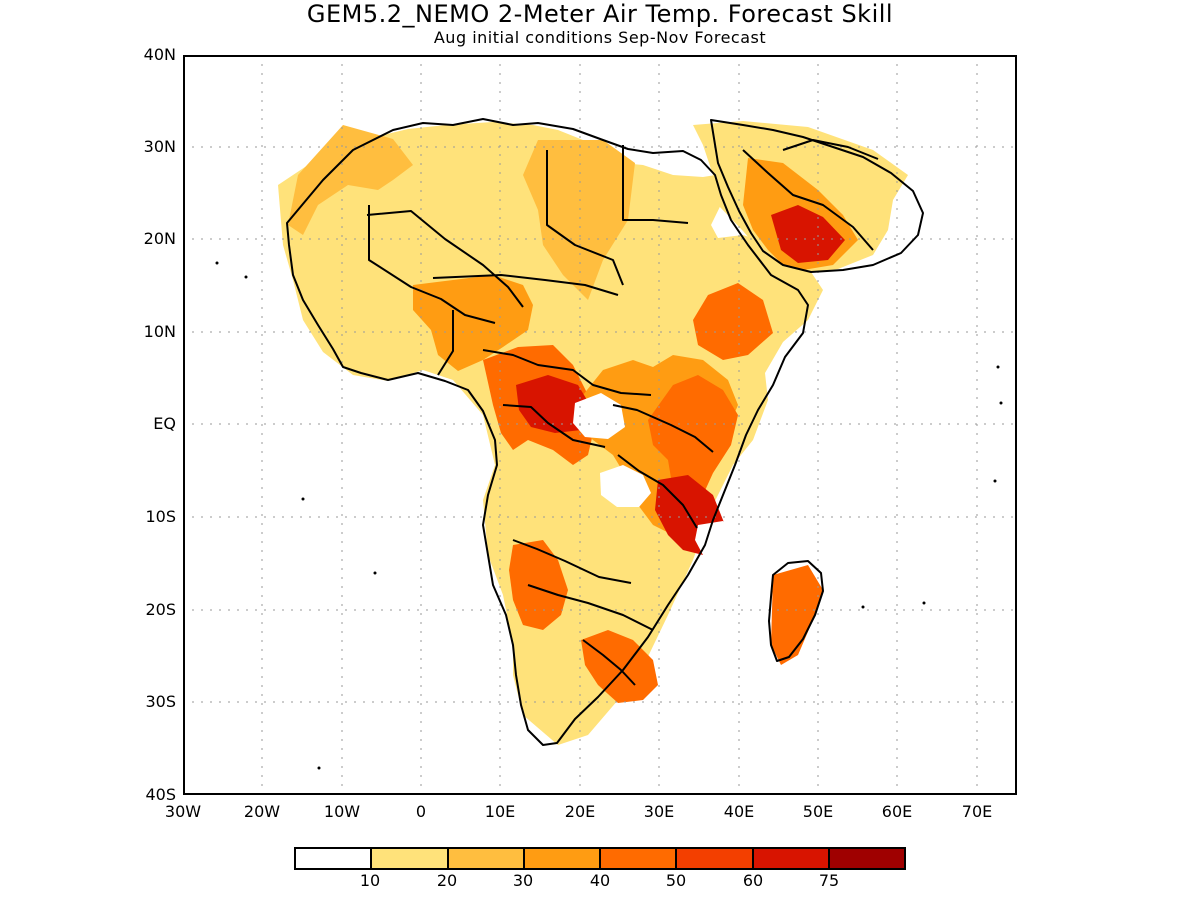 The height and width of the screenshot is (900, 1200). I want to click on page-subtitle: Aug initial conditions Sep-Nov Forecast, so click(600, 37).